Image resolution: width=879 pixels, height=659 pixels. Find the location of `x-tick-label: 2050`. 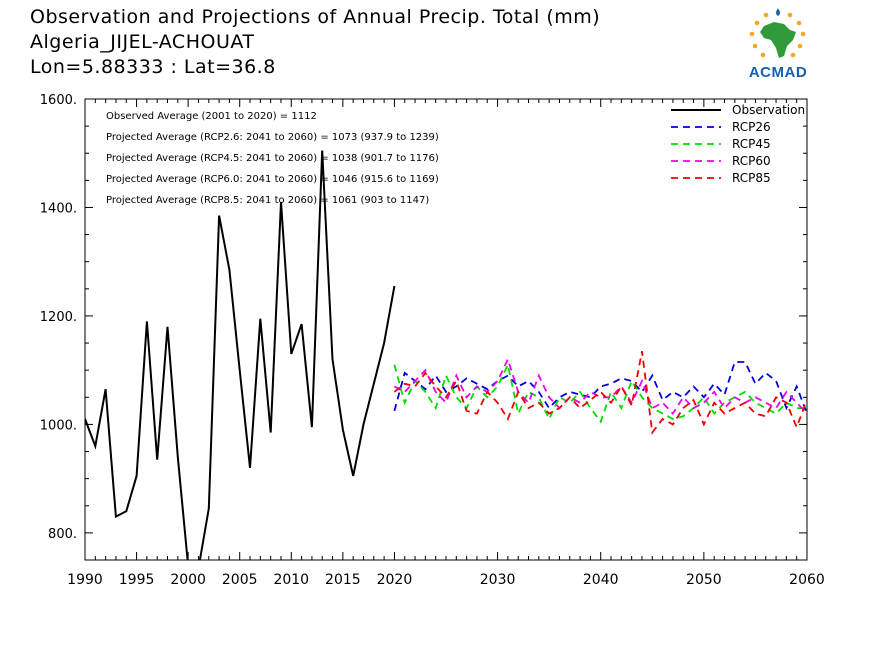

x-tick-label: 2050 is located at coordinates (704, 580).